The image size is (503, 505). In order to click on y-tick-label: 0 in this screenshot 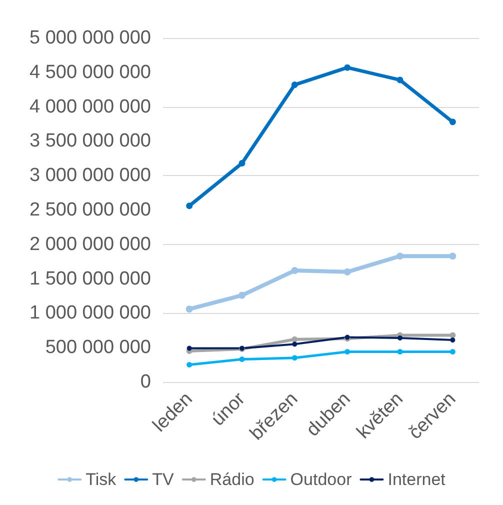, I will do `click(145, 382)`.